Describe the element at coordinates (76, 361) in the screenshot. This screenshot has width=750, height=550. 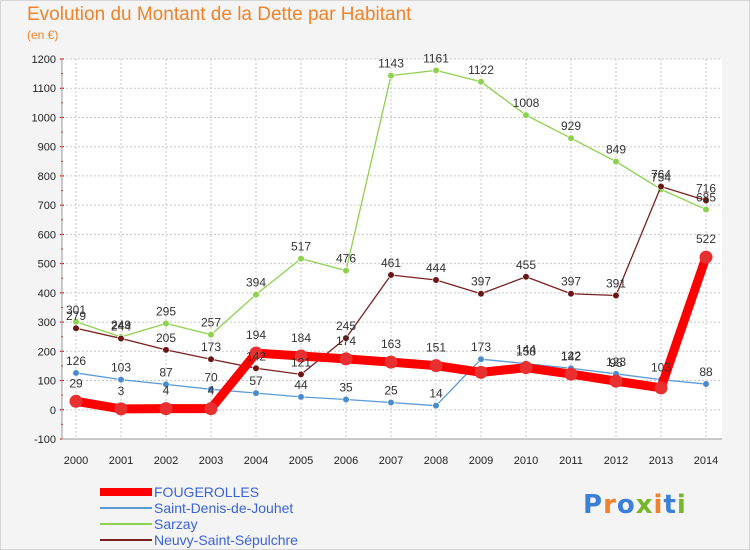
I see `data-label: 126` at that location.